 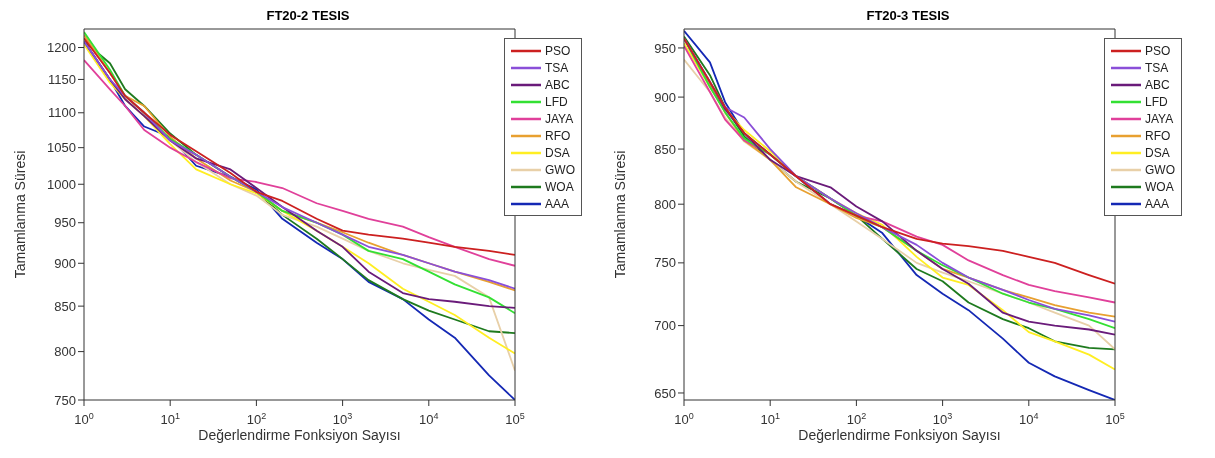 What do you see at coordinates (308, 16) in the screenshot?
I see `chart-title: FT20-2 TESIS` at bounding box center [308, 16].